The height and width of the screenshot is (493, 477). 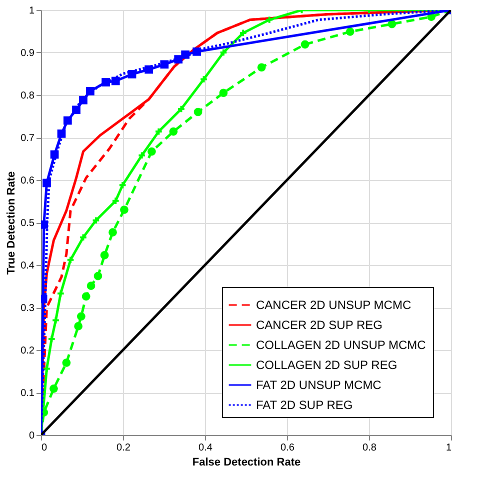 I want to click on y-tick-label: 0.8, so click(x=27, y=96).